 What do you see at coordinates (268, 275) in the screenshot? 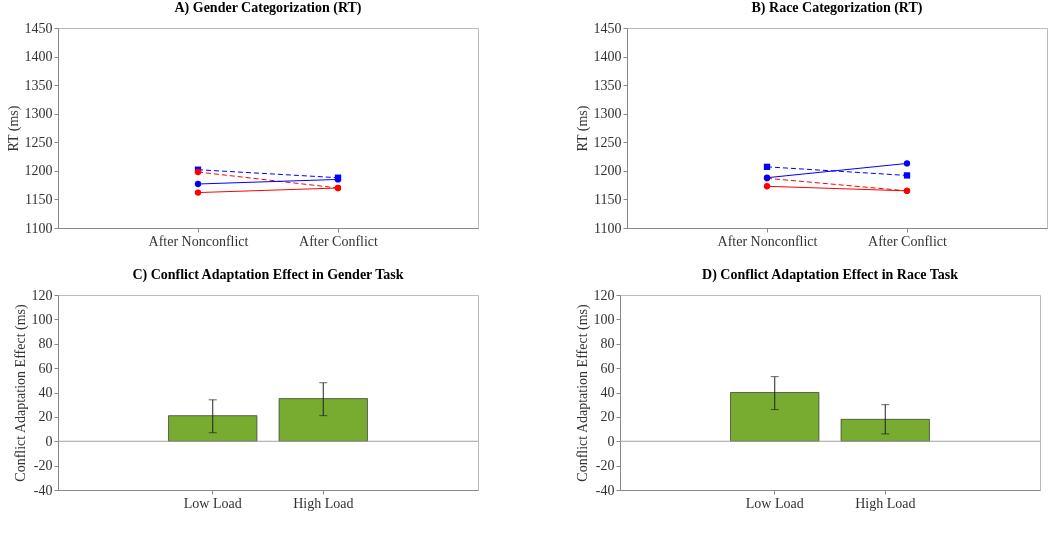
I see `chart-title: C) Conflict Adaptation Effect in Gender Task` at bounding box center [268, 275].